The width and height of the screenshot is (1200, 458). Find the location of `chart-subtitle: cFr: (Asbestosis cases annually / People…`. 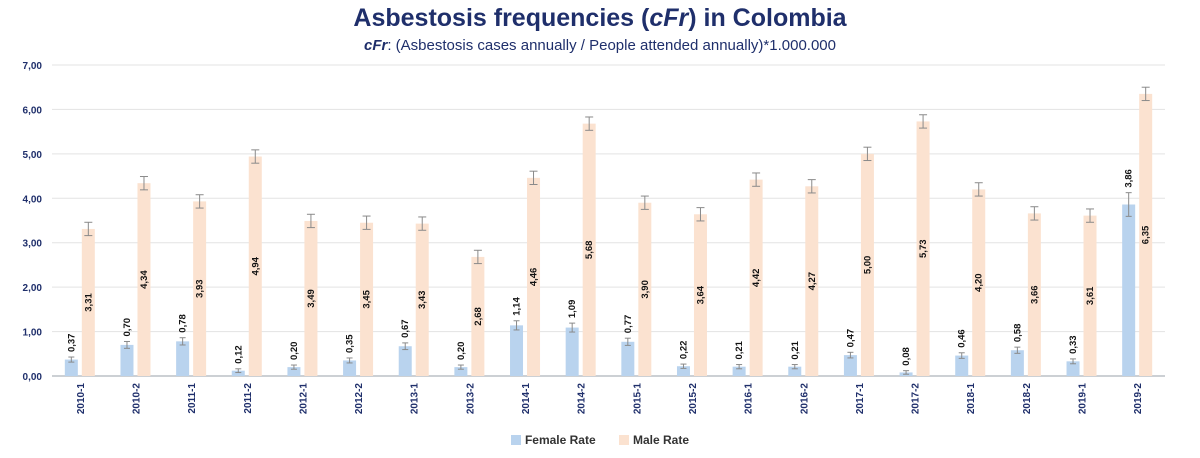

chart-subtitle: cFr: (Asbestosis cases annually / People… is located at coordinates (600, 45).